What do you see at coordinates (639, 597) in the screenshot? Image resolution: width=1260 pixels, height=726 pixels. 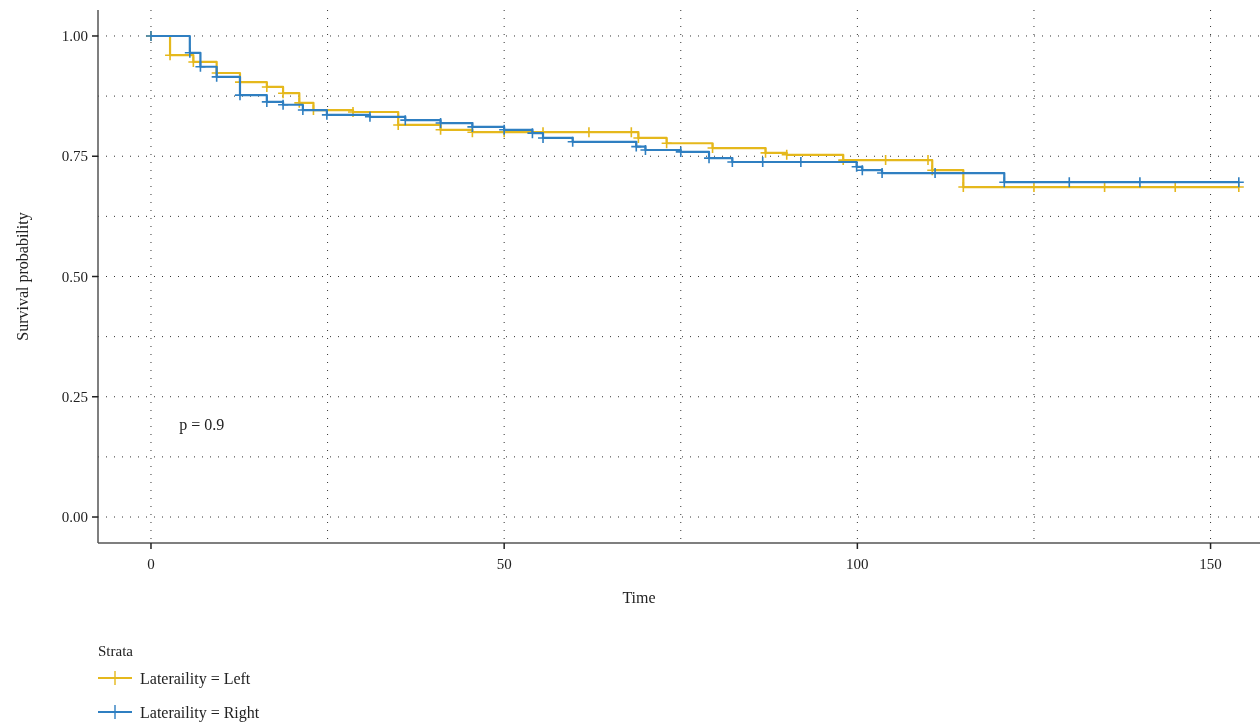 I see `x-axis-title: Time` at bounding box center [639, 597].